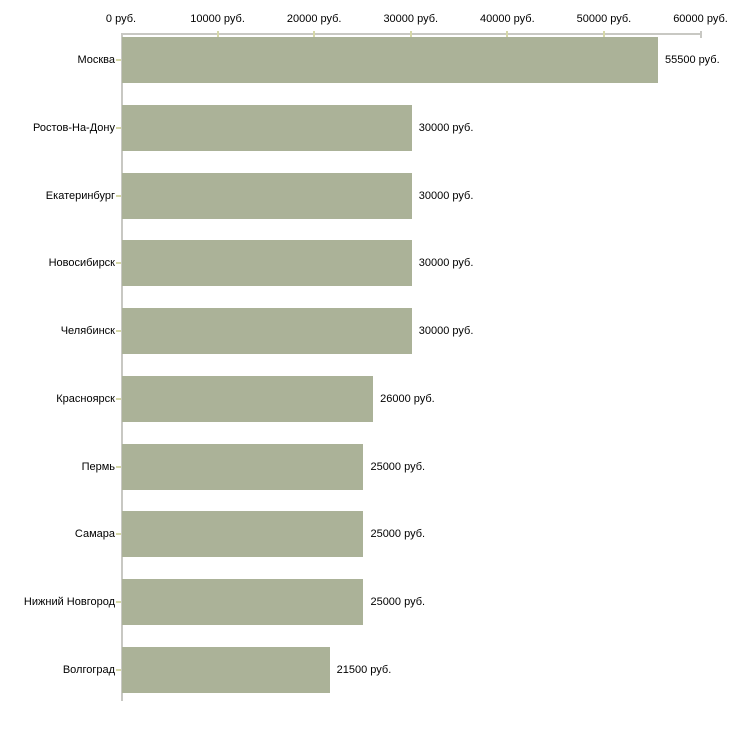 This screenshot has height=730, width=730. What do you see at coordinates (700, 19) in the screenshot?
I see `x-axis-tick-label: 60000 руб.` at bounding box center [700, 19].